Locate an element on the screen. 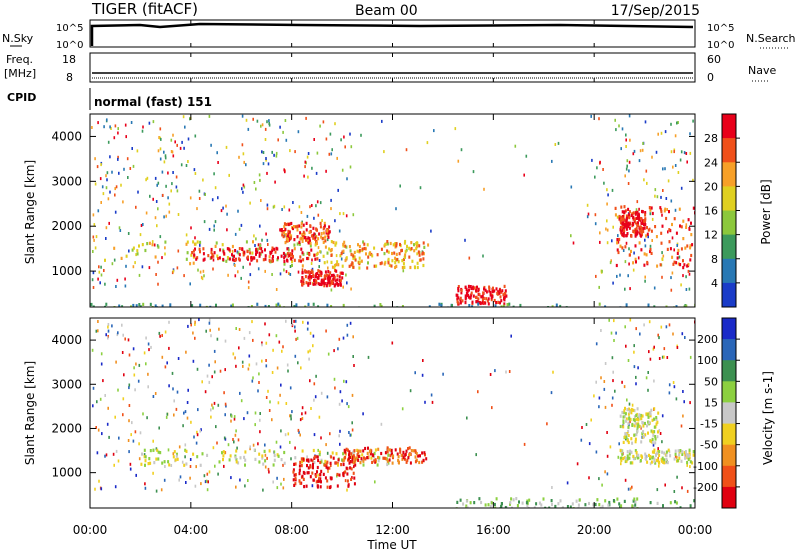 The height and width of the screenshot is (554, 800). nsearch-tick-top: 10^5 is located at coordinates (720, 28).